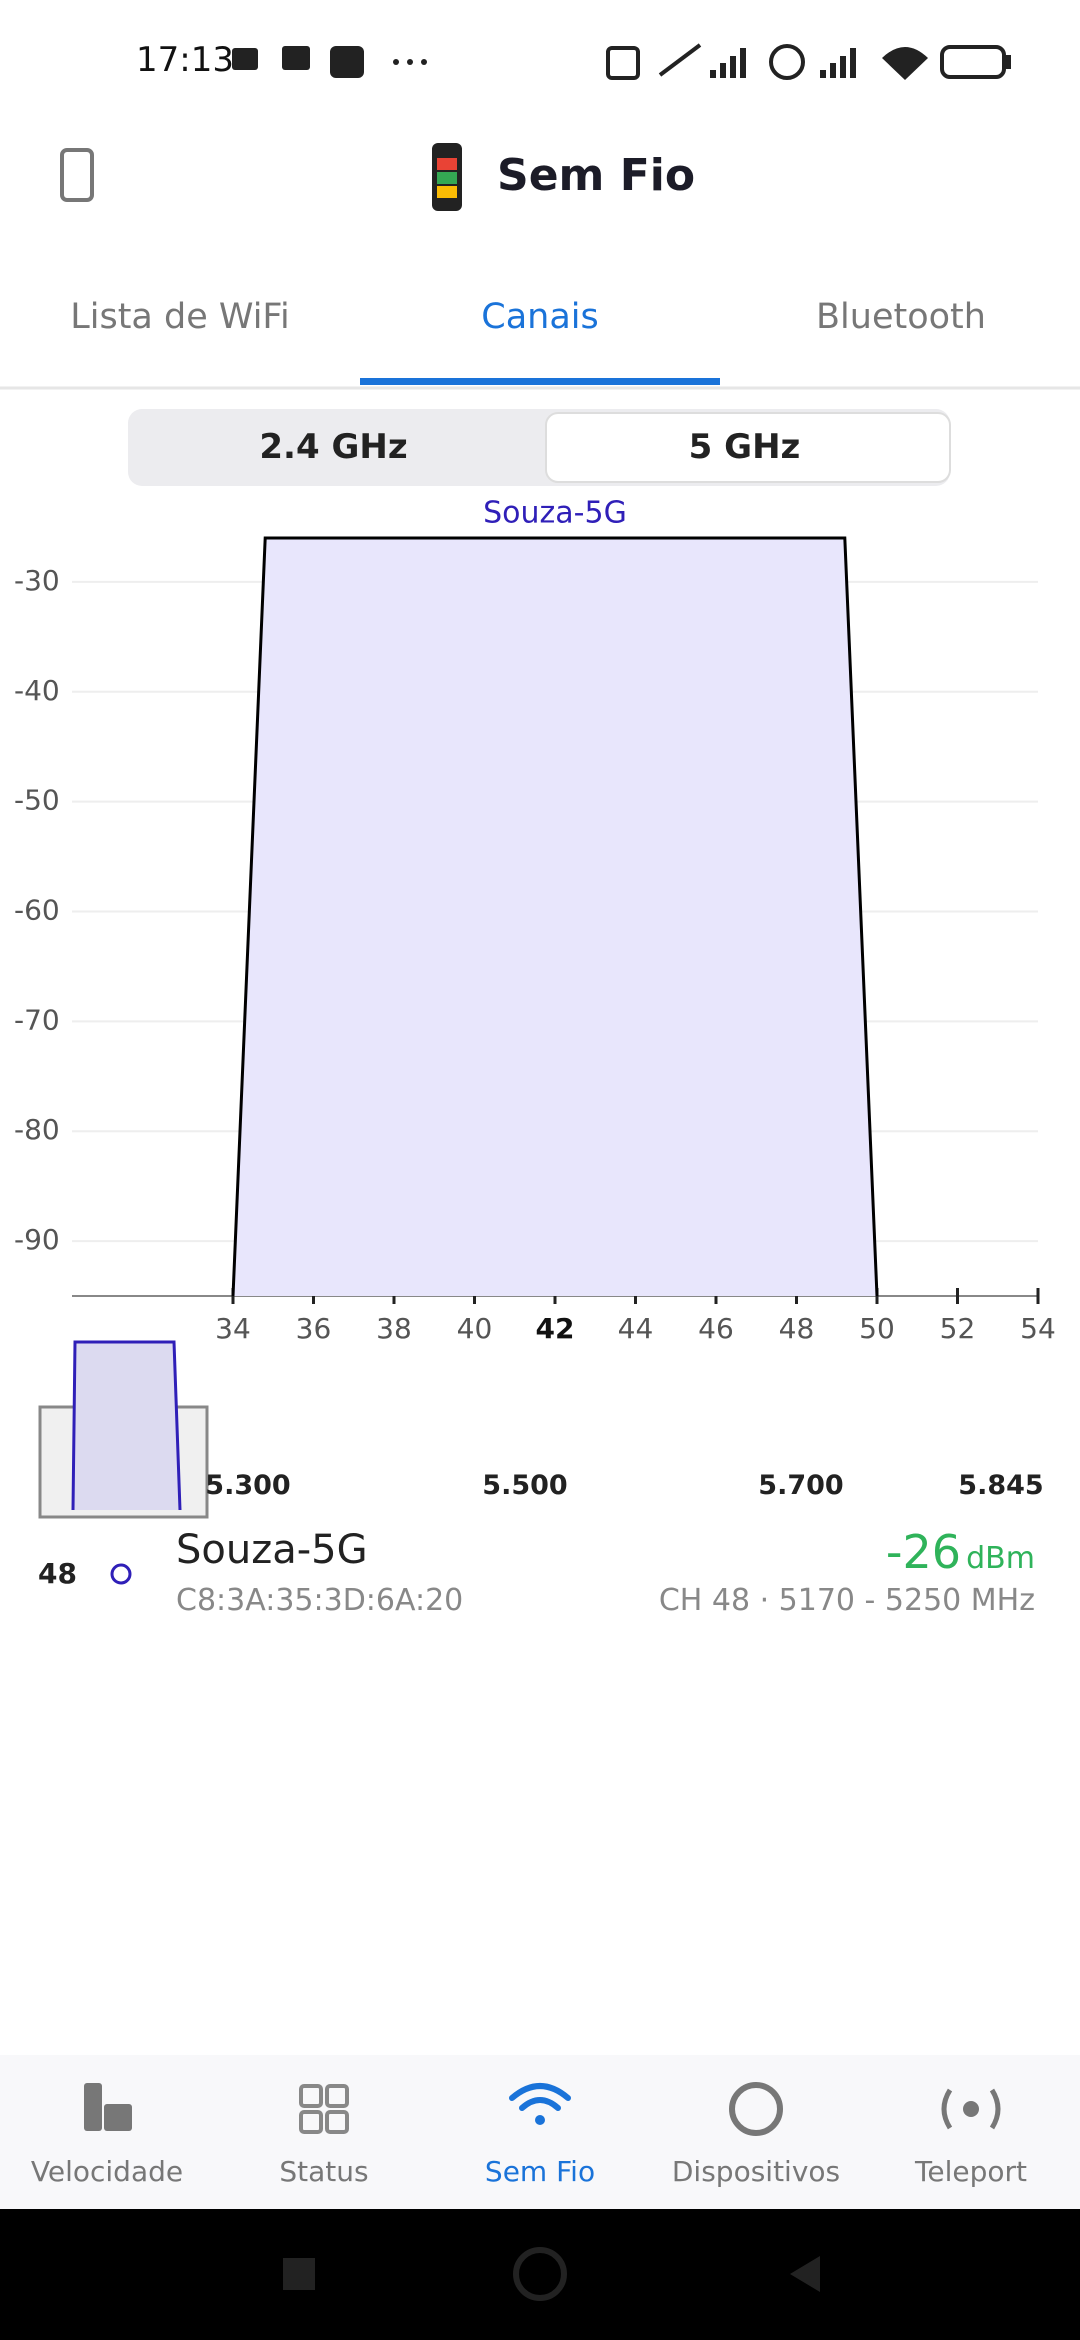  What do you see at coordinates (540, 381) in the screenshot?
I see `tab-indicator` at bounding box center [540, 381].